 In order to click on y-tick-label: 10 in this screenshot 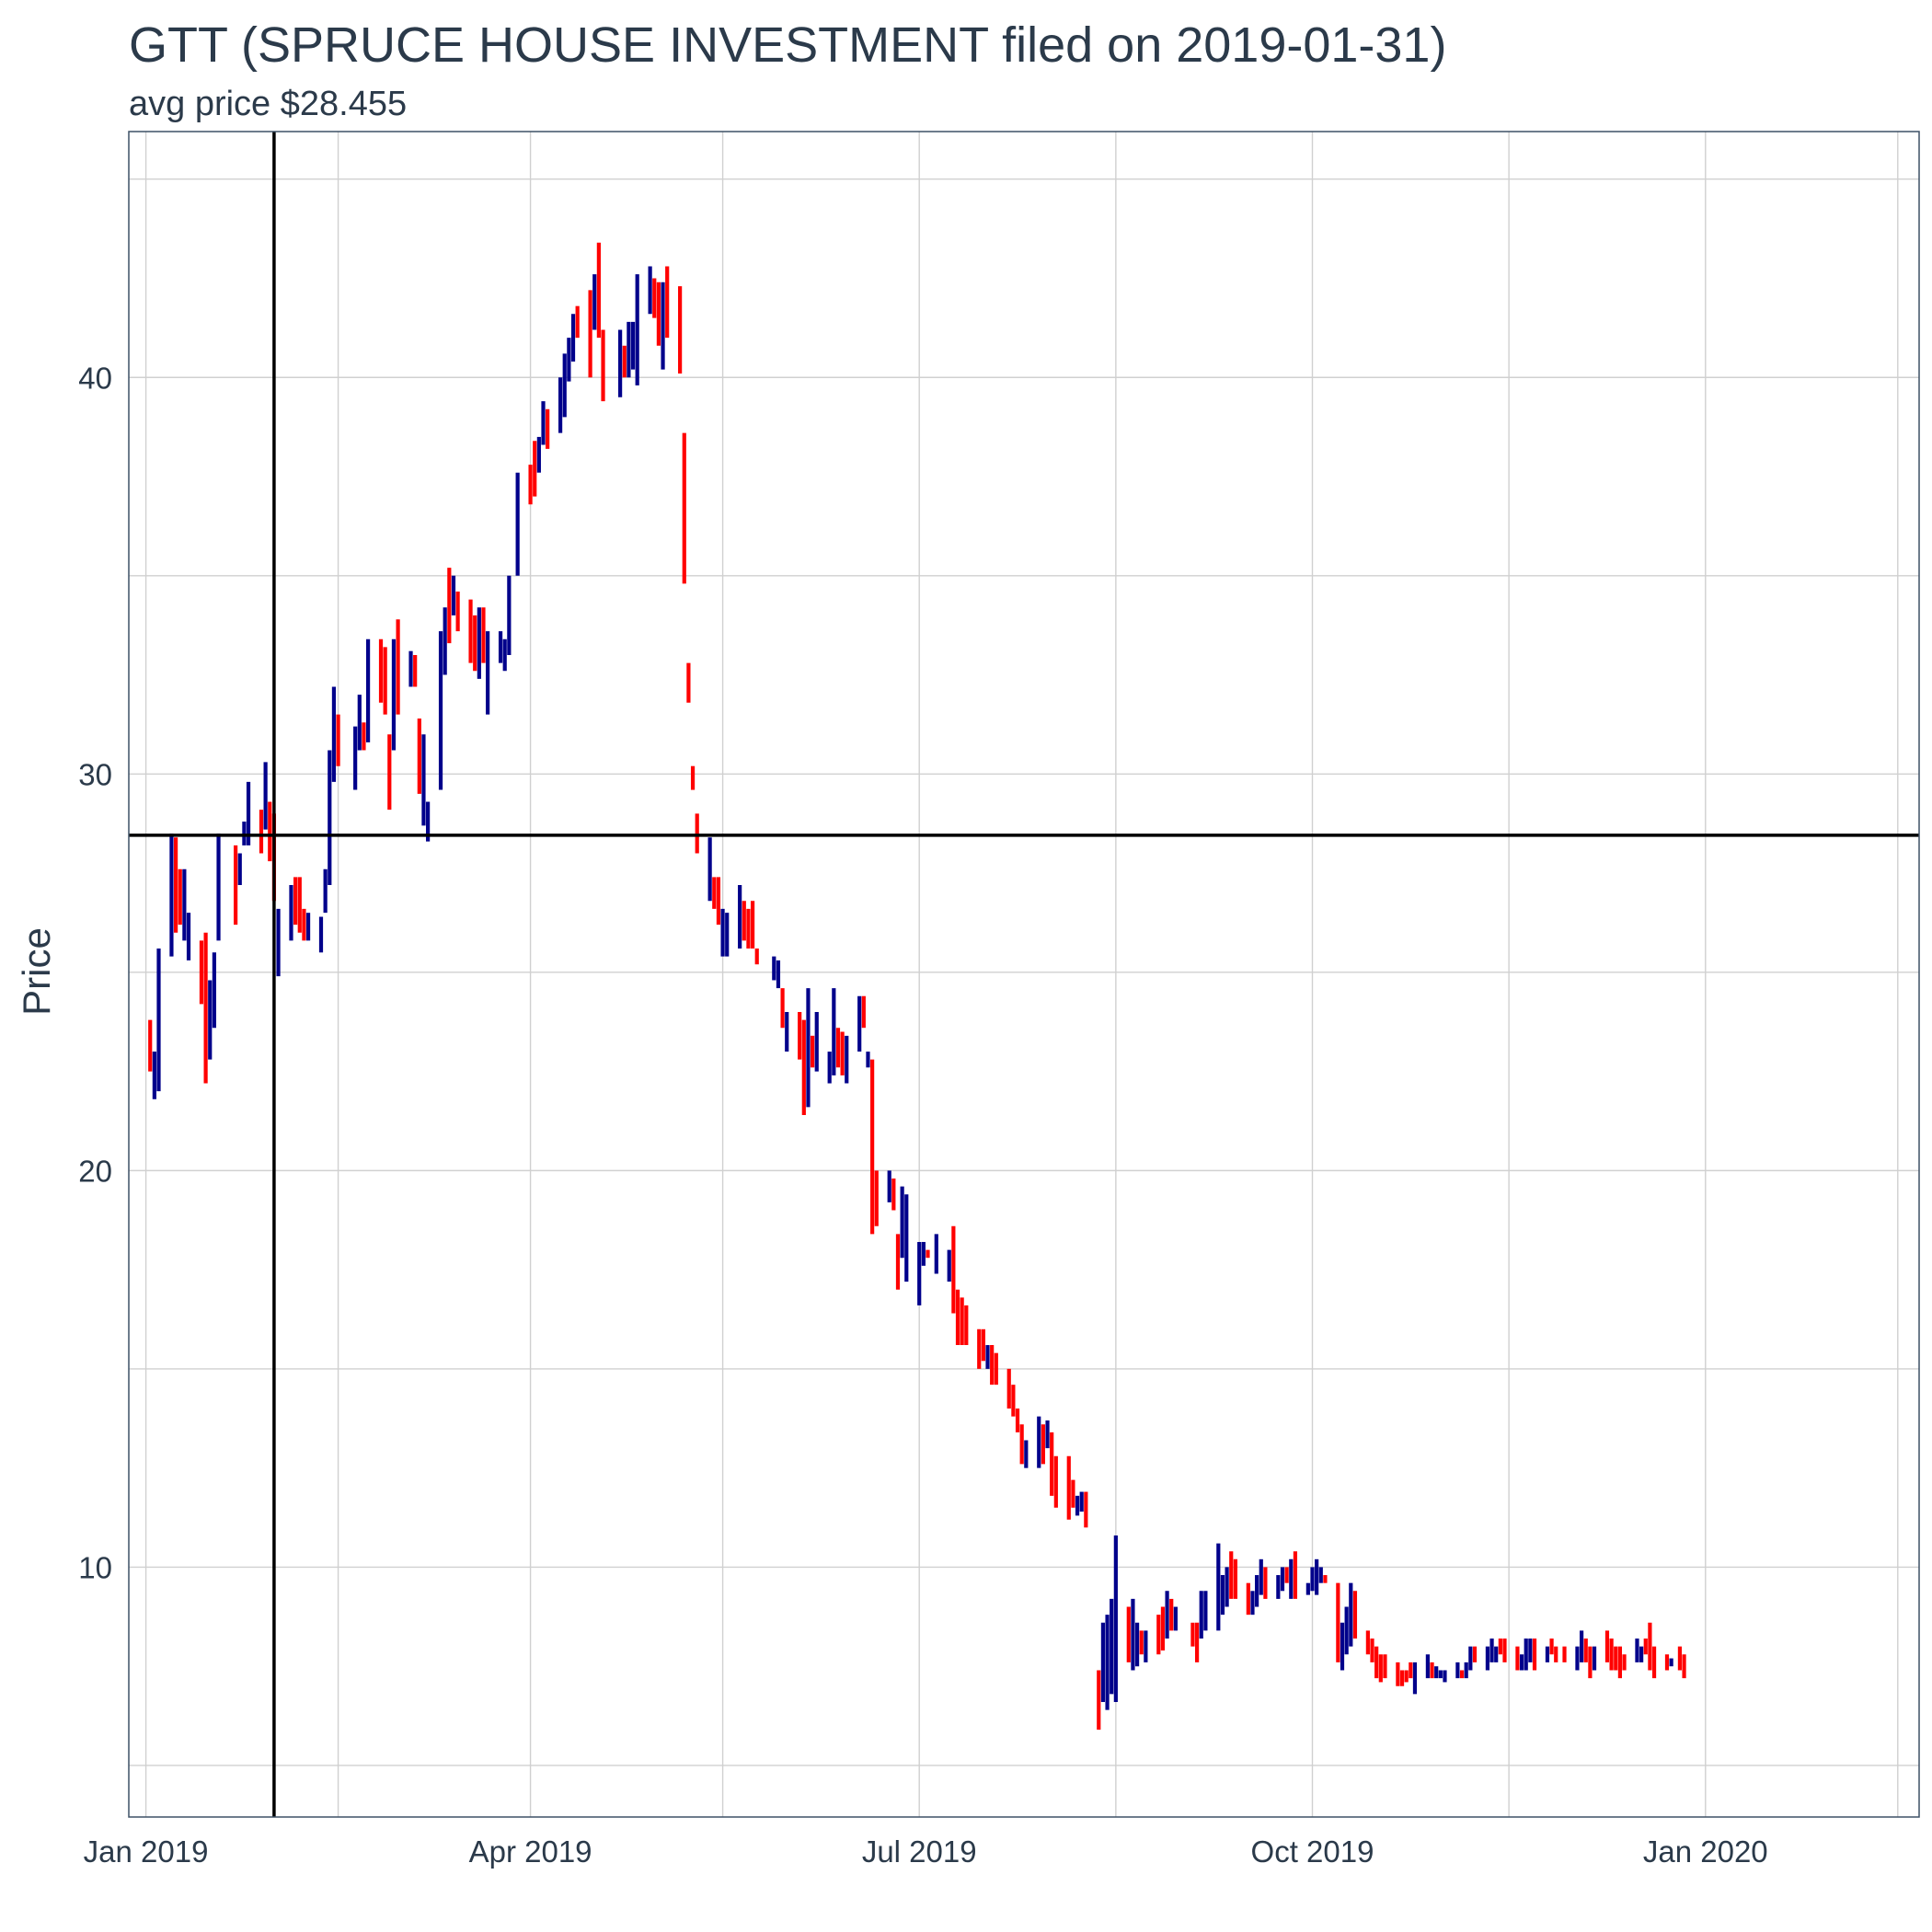, I will do `click(95, 1567)`.